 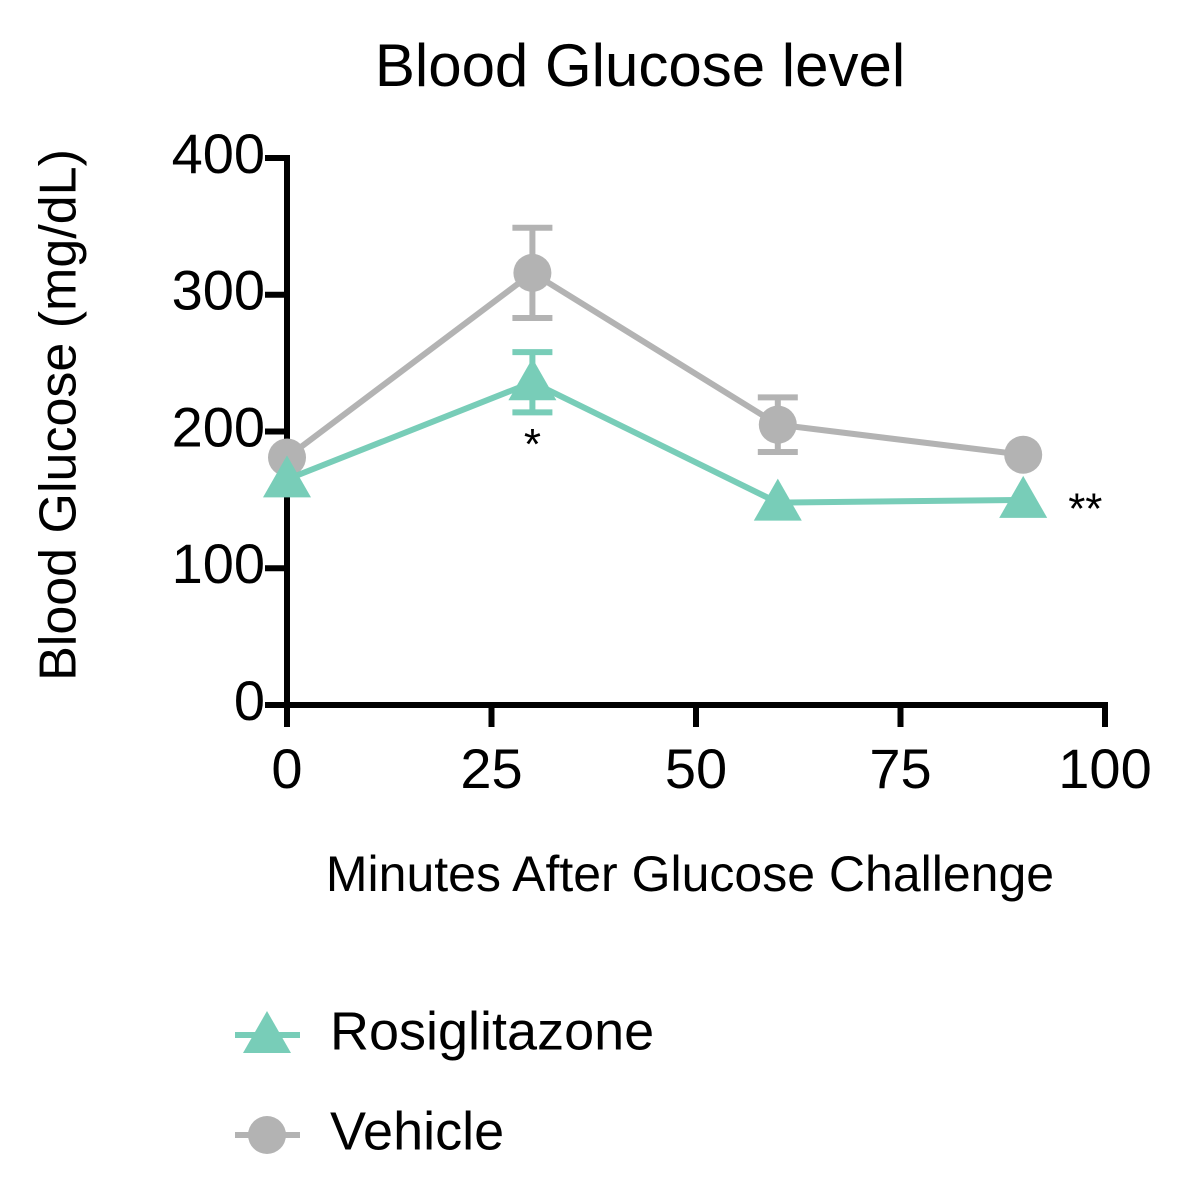 What do you see at coordinates (249, 700) in the screenshot?
I see `y-tick-label: 0` at bounding box center [249, 700].